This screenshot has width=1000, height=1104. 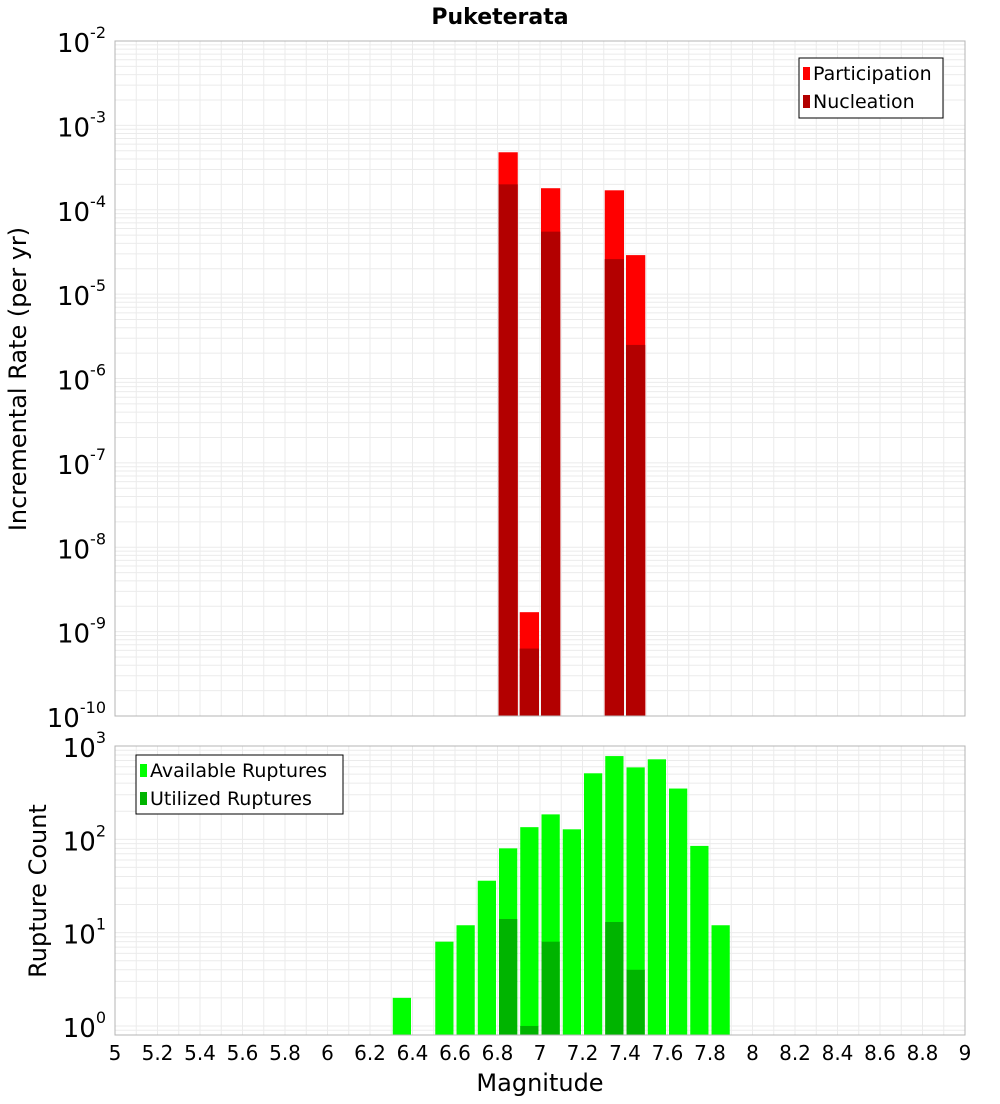 What do you see at coordinates (238, 771) in the screenshot?
I see `legend-label-available: Available Ruptures` at bounding box center [238, 771].